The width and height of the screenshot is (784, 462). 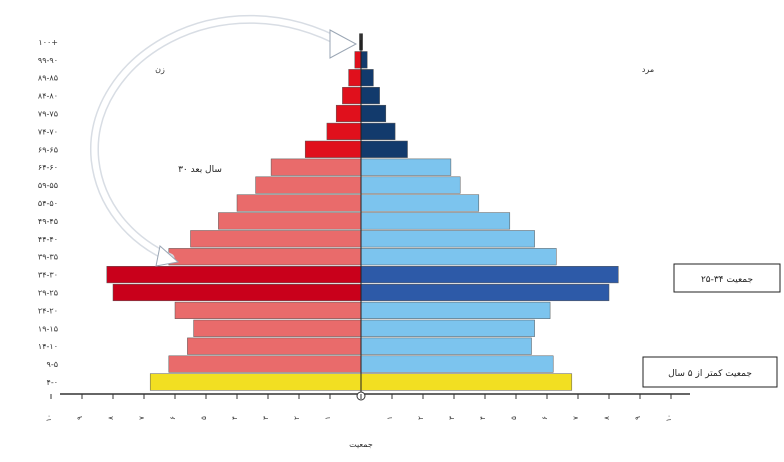 What do you see at coordinates (48, 203) in the screenshot?
I see `age-group-label: ۵۴-۵۰` at bounding box center [48, 203].